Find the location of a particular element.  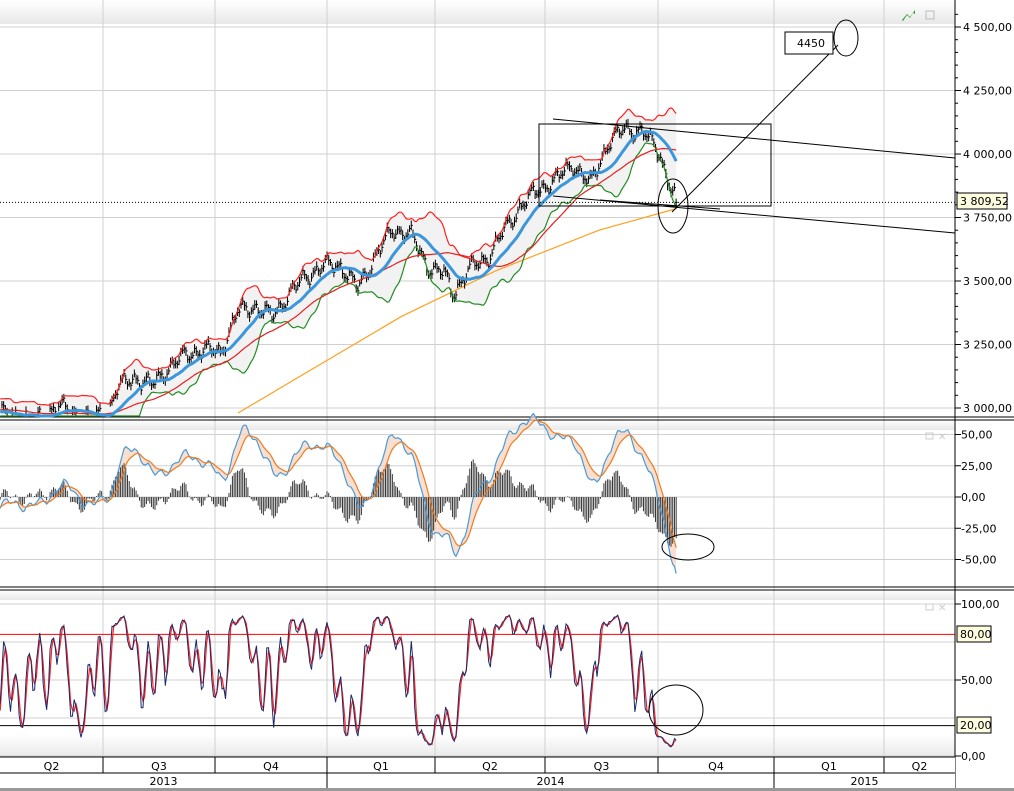

level-80-badge: 80,00 is located at coordinates (974, 634).